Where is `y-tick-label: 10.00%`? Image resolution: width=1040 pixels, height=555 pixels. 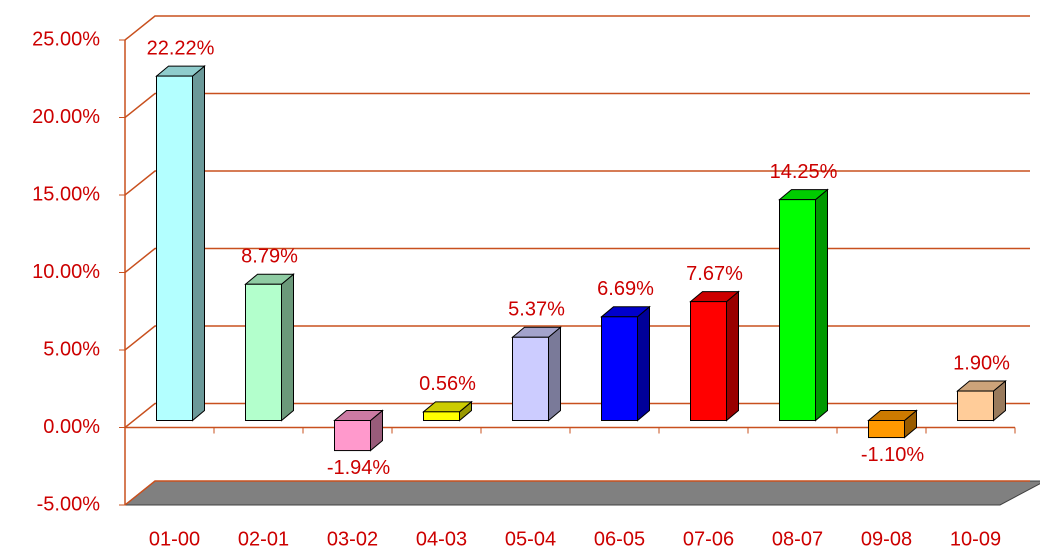
y-tick-label: 10.00% is located at coordinates (66, 272).